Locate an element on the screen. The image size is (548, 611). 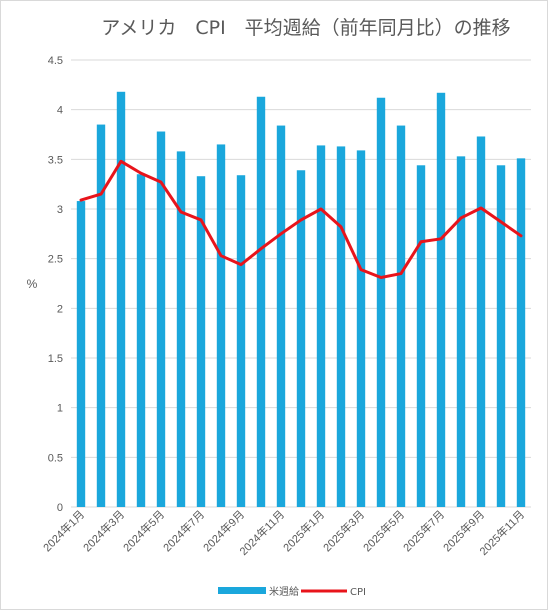
y-tick-label: 3 is located at coordinates (60, 210).